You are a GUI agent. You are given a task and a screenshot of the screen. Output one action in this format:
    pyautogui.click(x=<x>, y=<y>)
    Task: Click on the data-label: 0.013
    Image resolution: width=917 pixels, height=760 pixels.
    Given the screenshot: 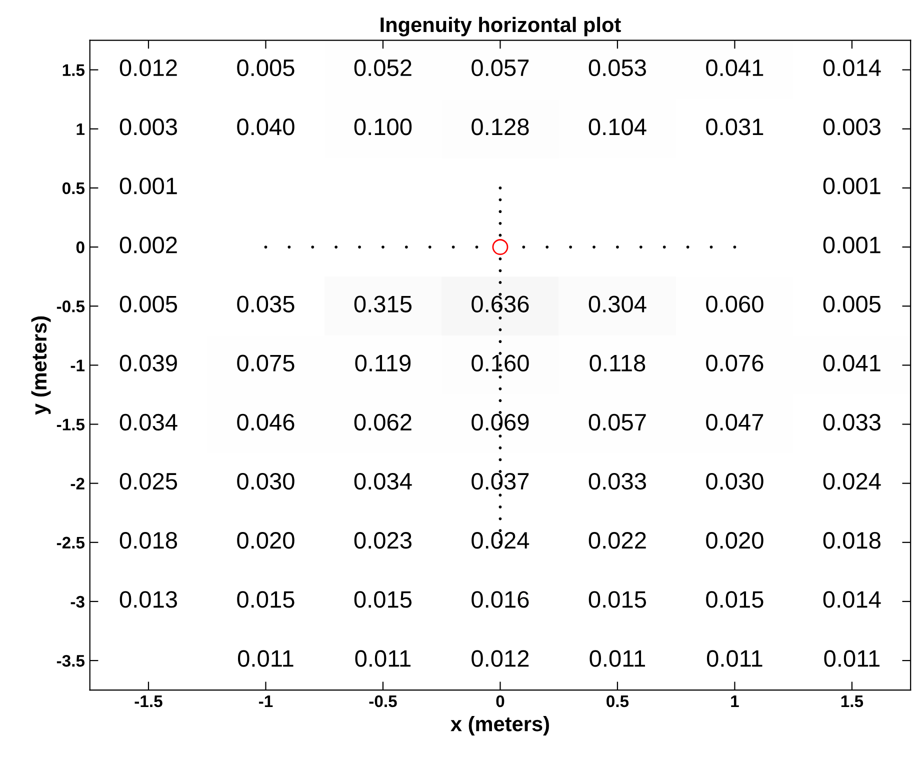 What is the action you would take?
    pyautogui.click(x=148, y=599)
    